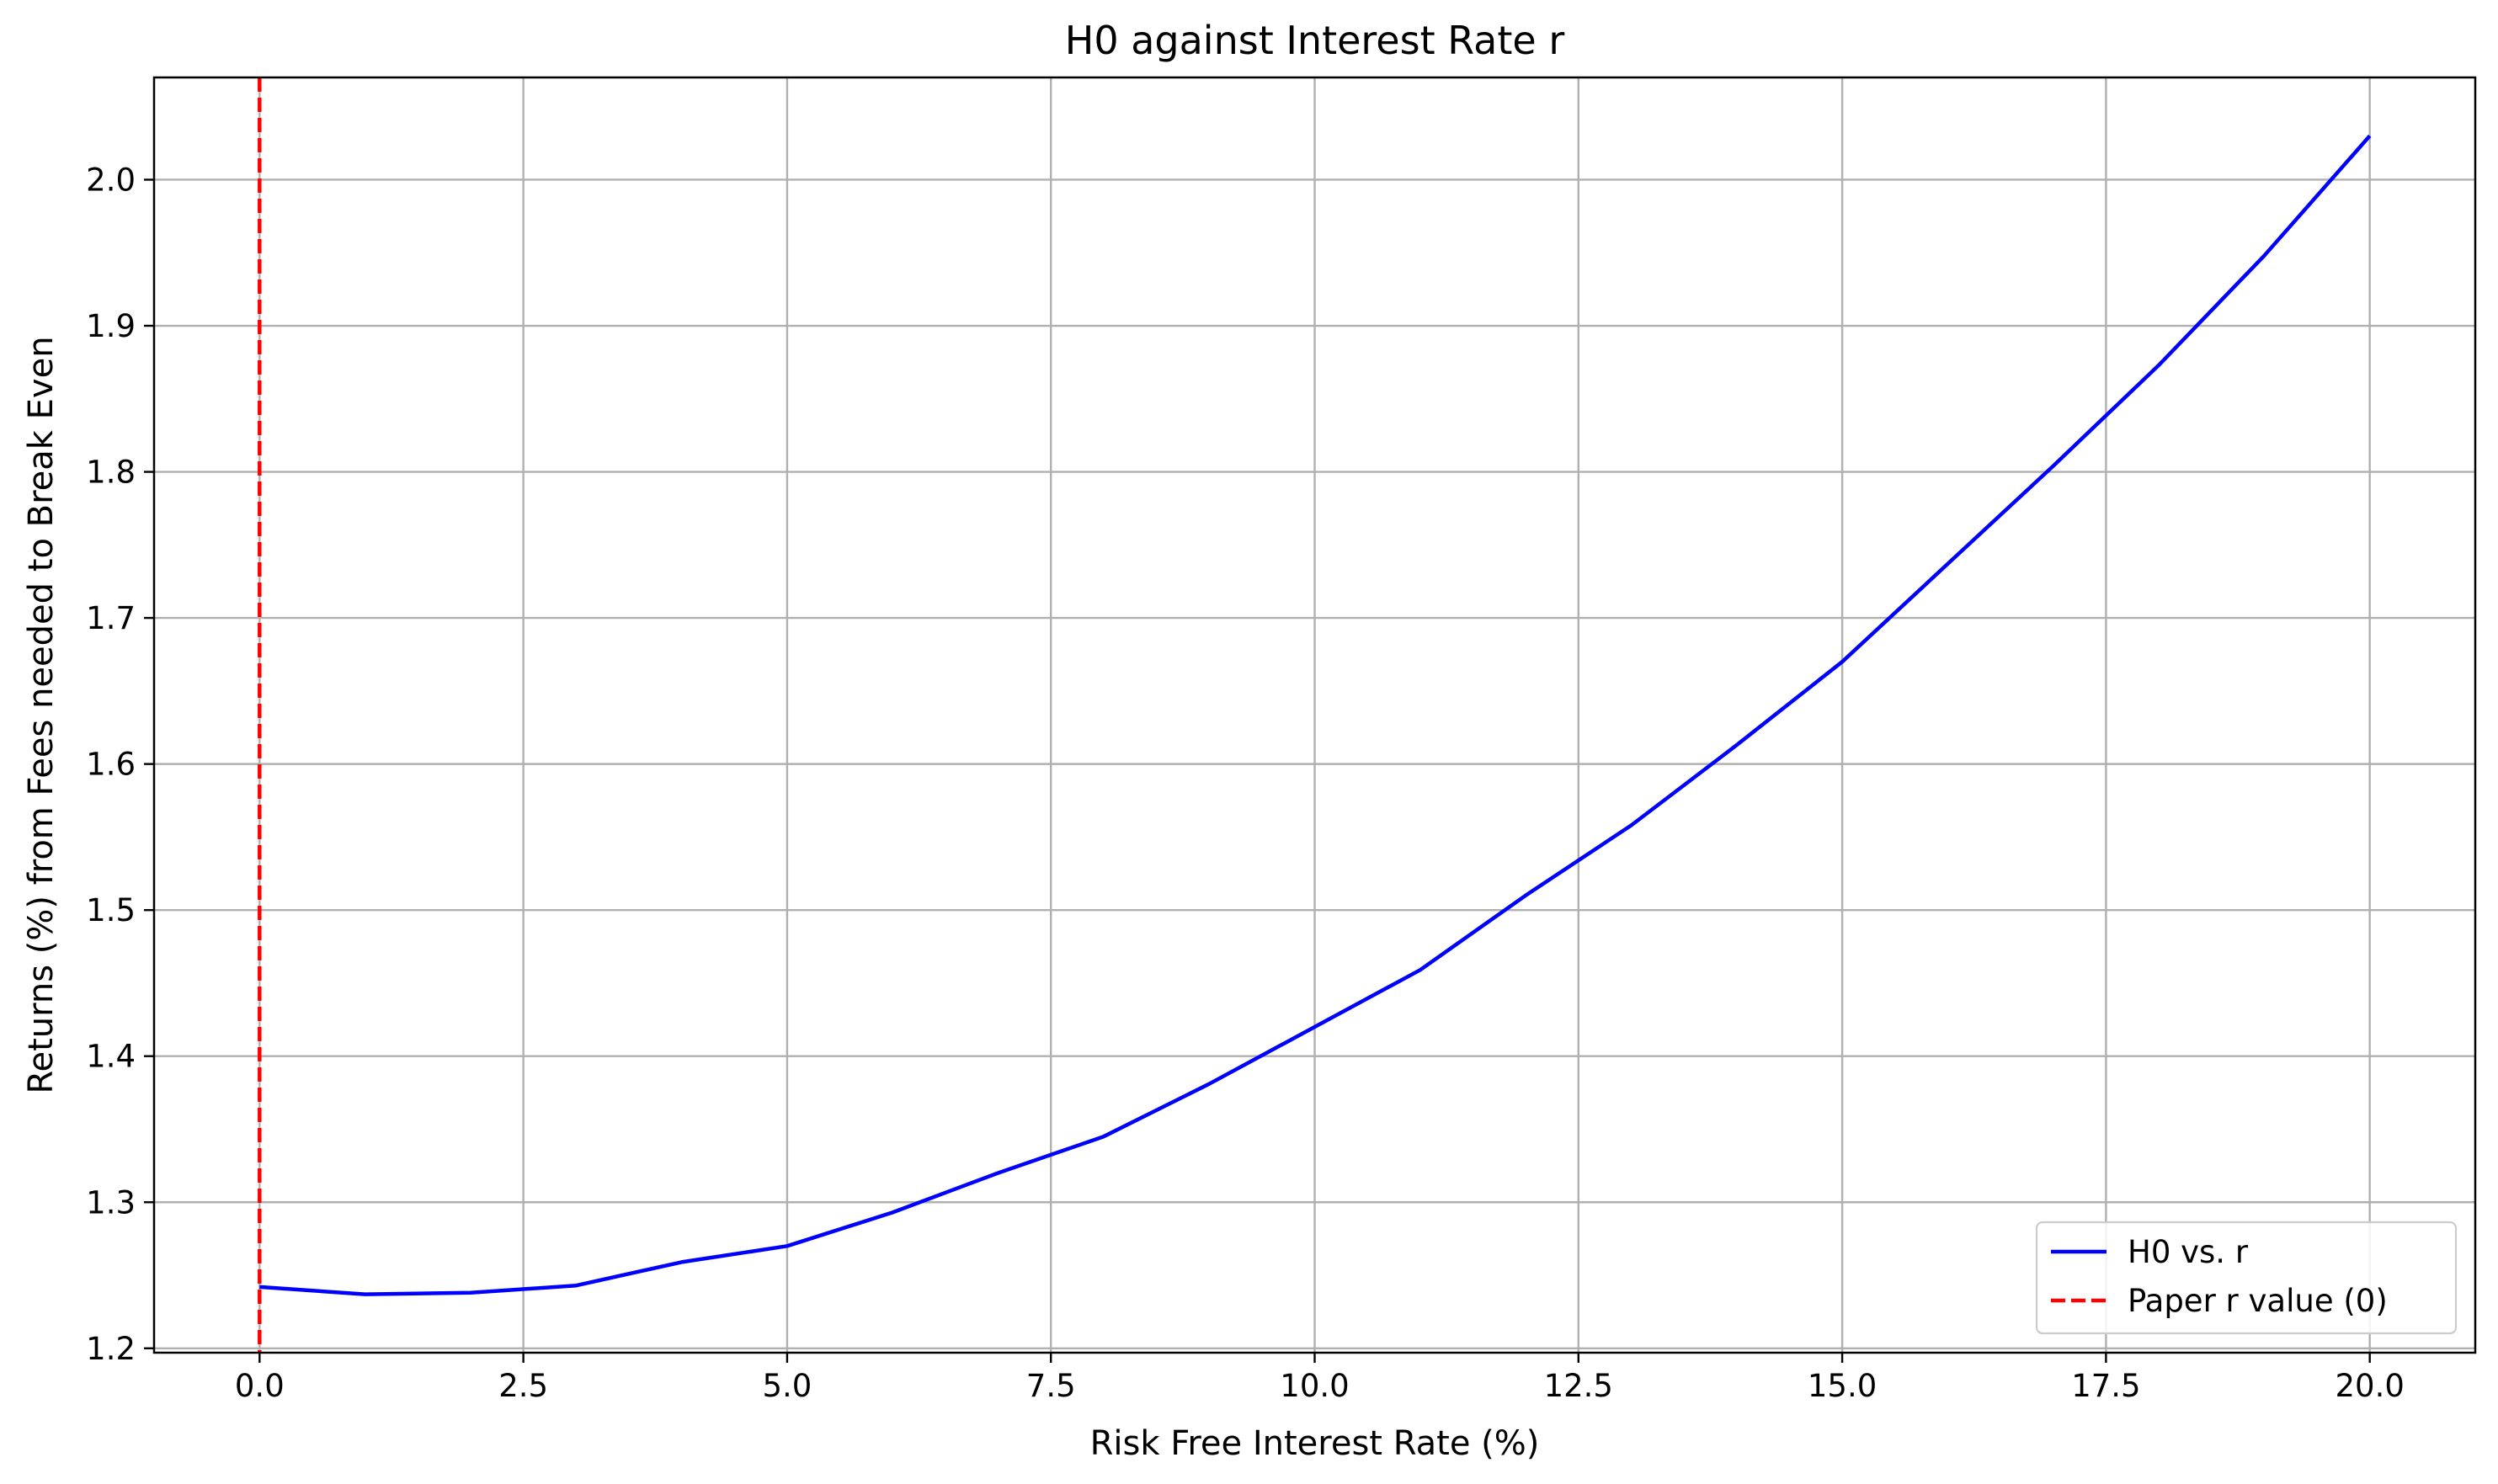 Image resolution: width=2498 pixels, height=1484 pixels. I want to click on x-tick-label: 0.0, so click(260, 1386).